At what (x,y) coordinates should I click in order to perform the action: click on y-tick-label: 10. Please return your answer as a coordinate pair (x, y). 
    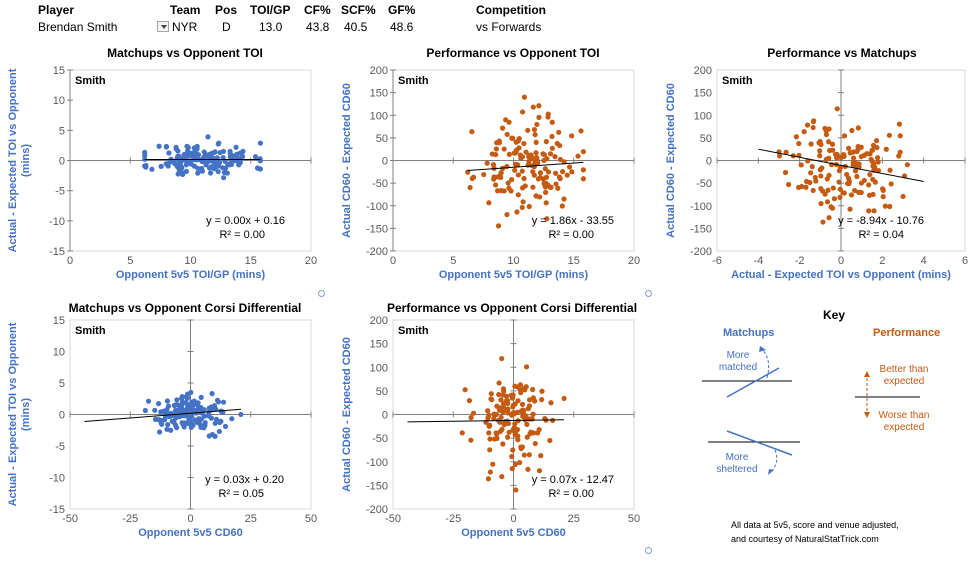
    Looking at the image, I should click on (59, 353).